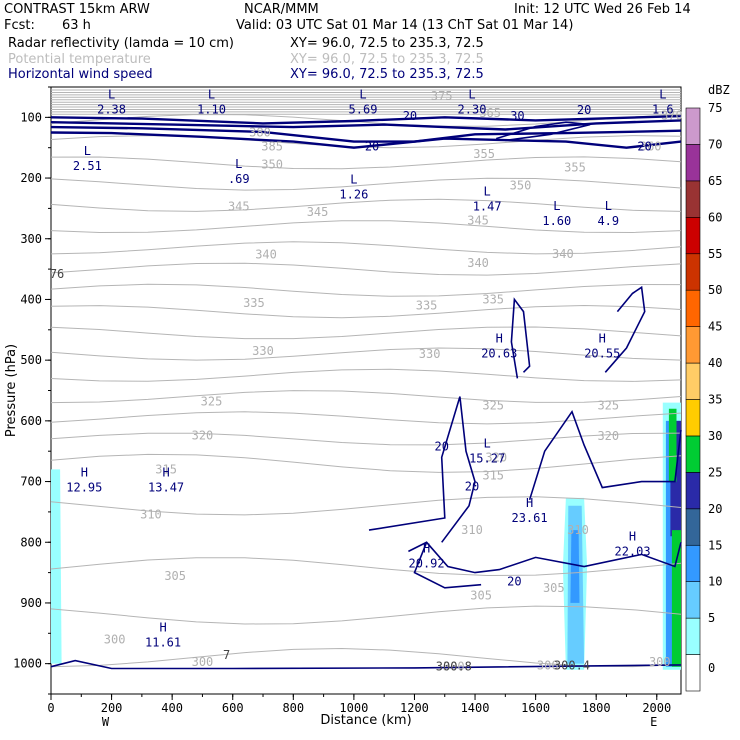  Describe the element at coordinates (651, 146) in the screenshot. I see `theta-label: 360` at that location.